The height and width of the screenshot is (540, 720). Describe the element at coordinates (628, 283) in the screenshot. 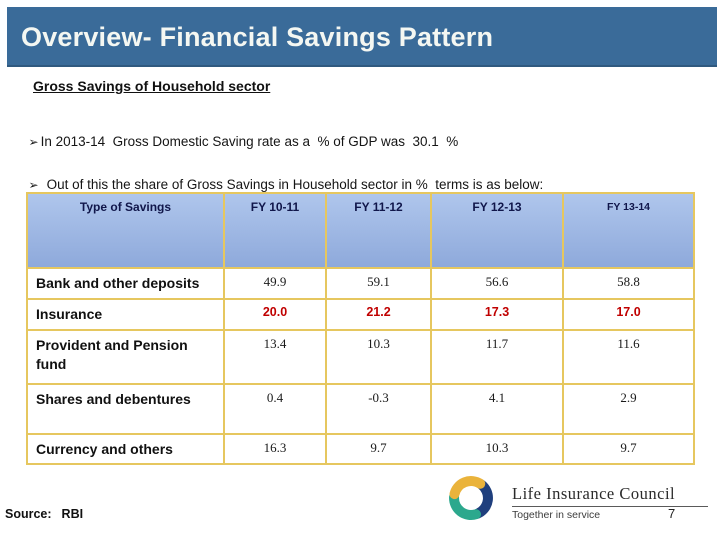

I see `row-value: 58.8` at that location.